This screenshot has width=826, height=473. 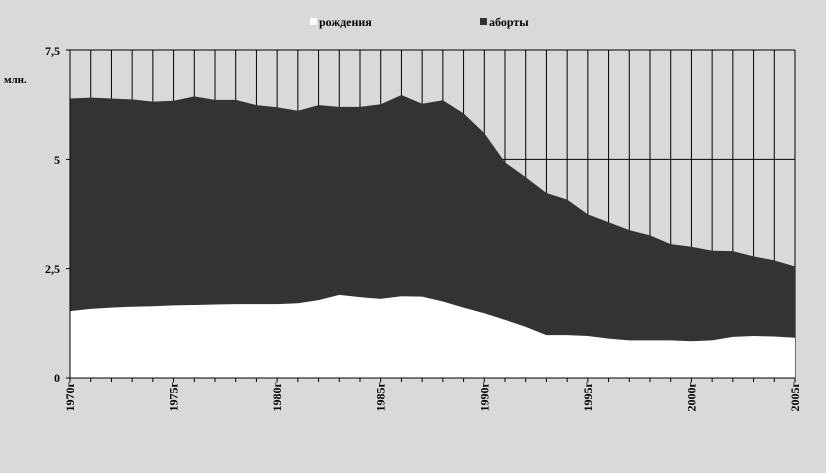 I want to click on legend-swatch-births, so click(x=313, y=21).